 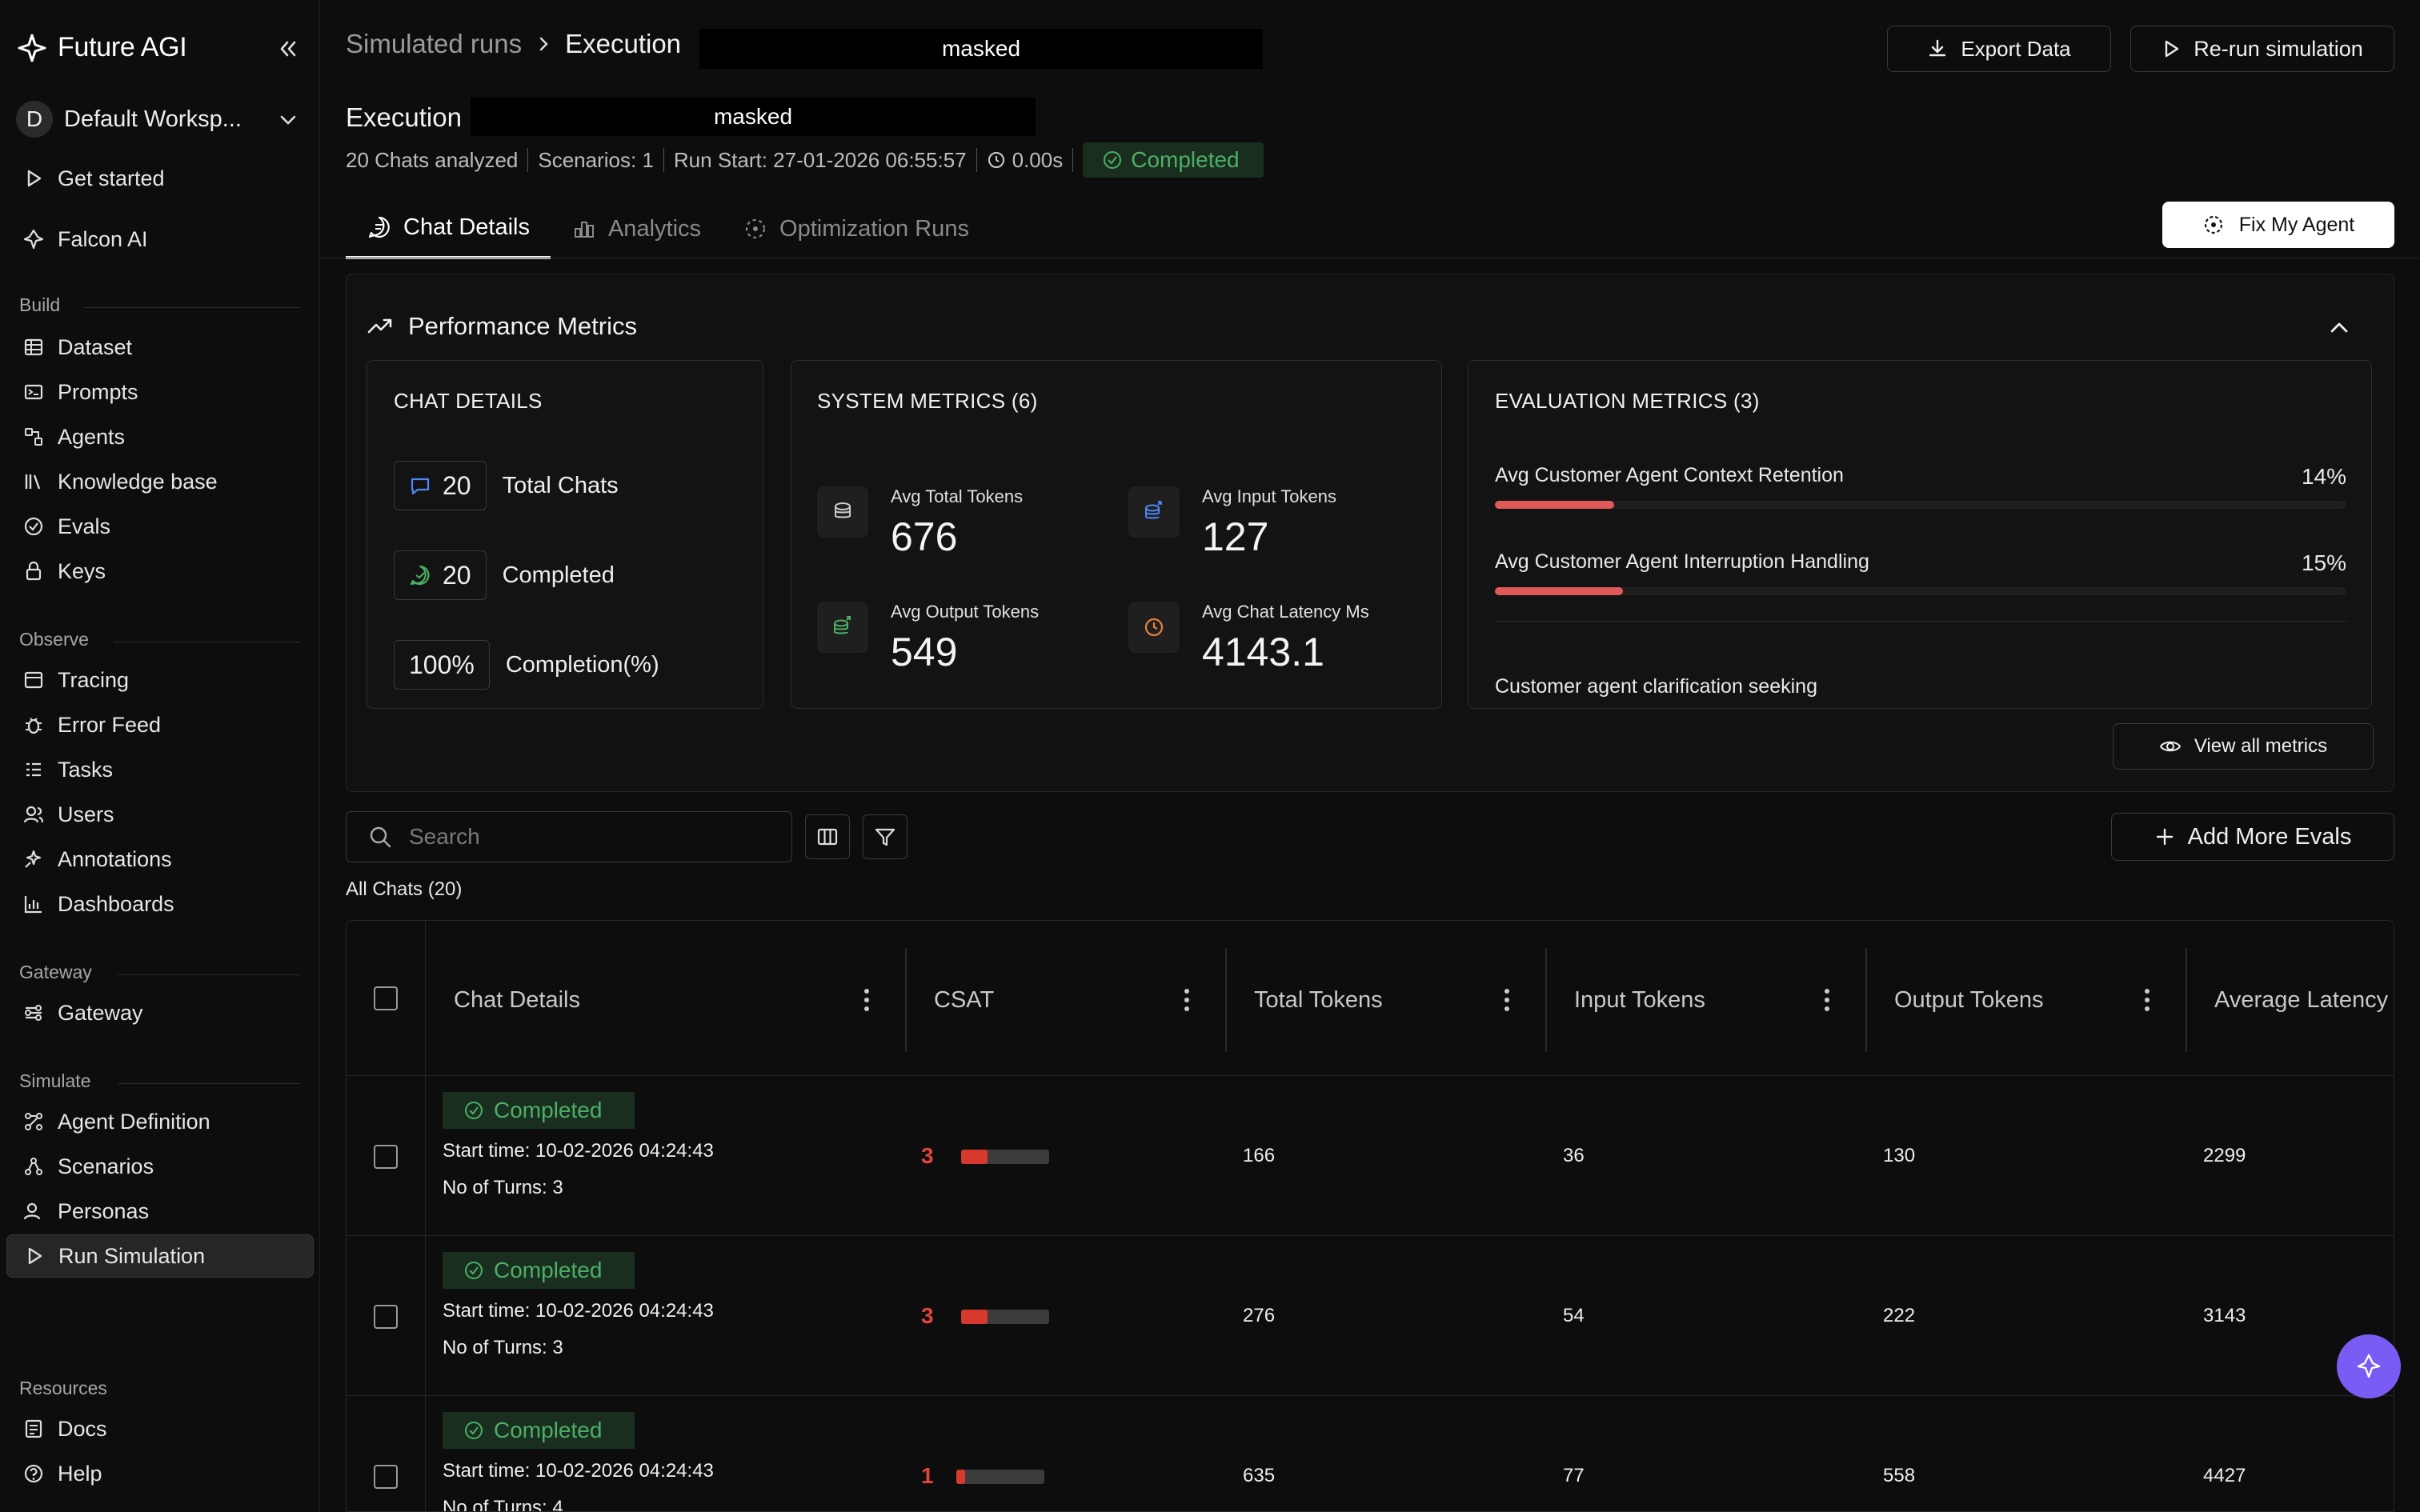 I want to click on input-tokens-cell: 54, so click(x=1574, y=1315).